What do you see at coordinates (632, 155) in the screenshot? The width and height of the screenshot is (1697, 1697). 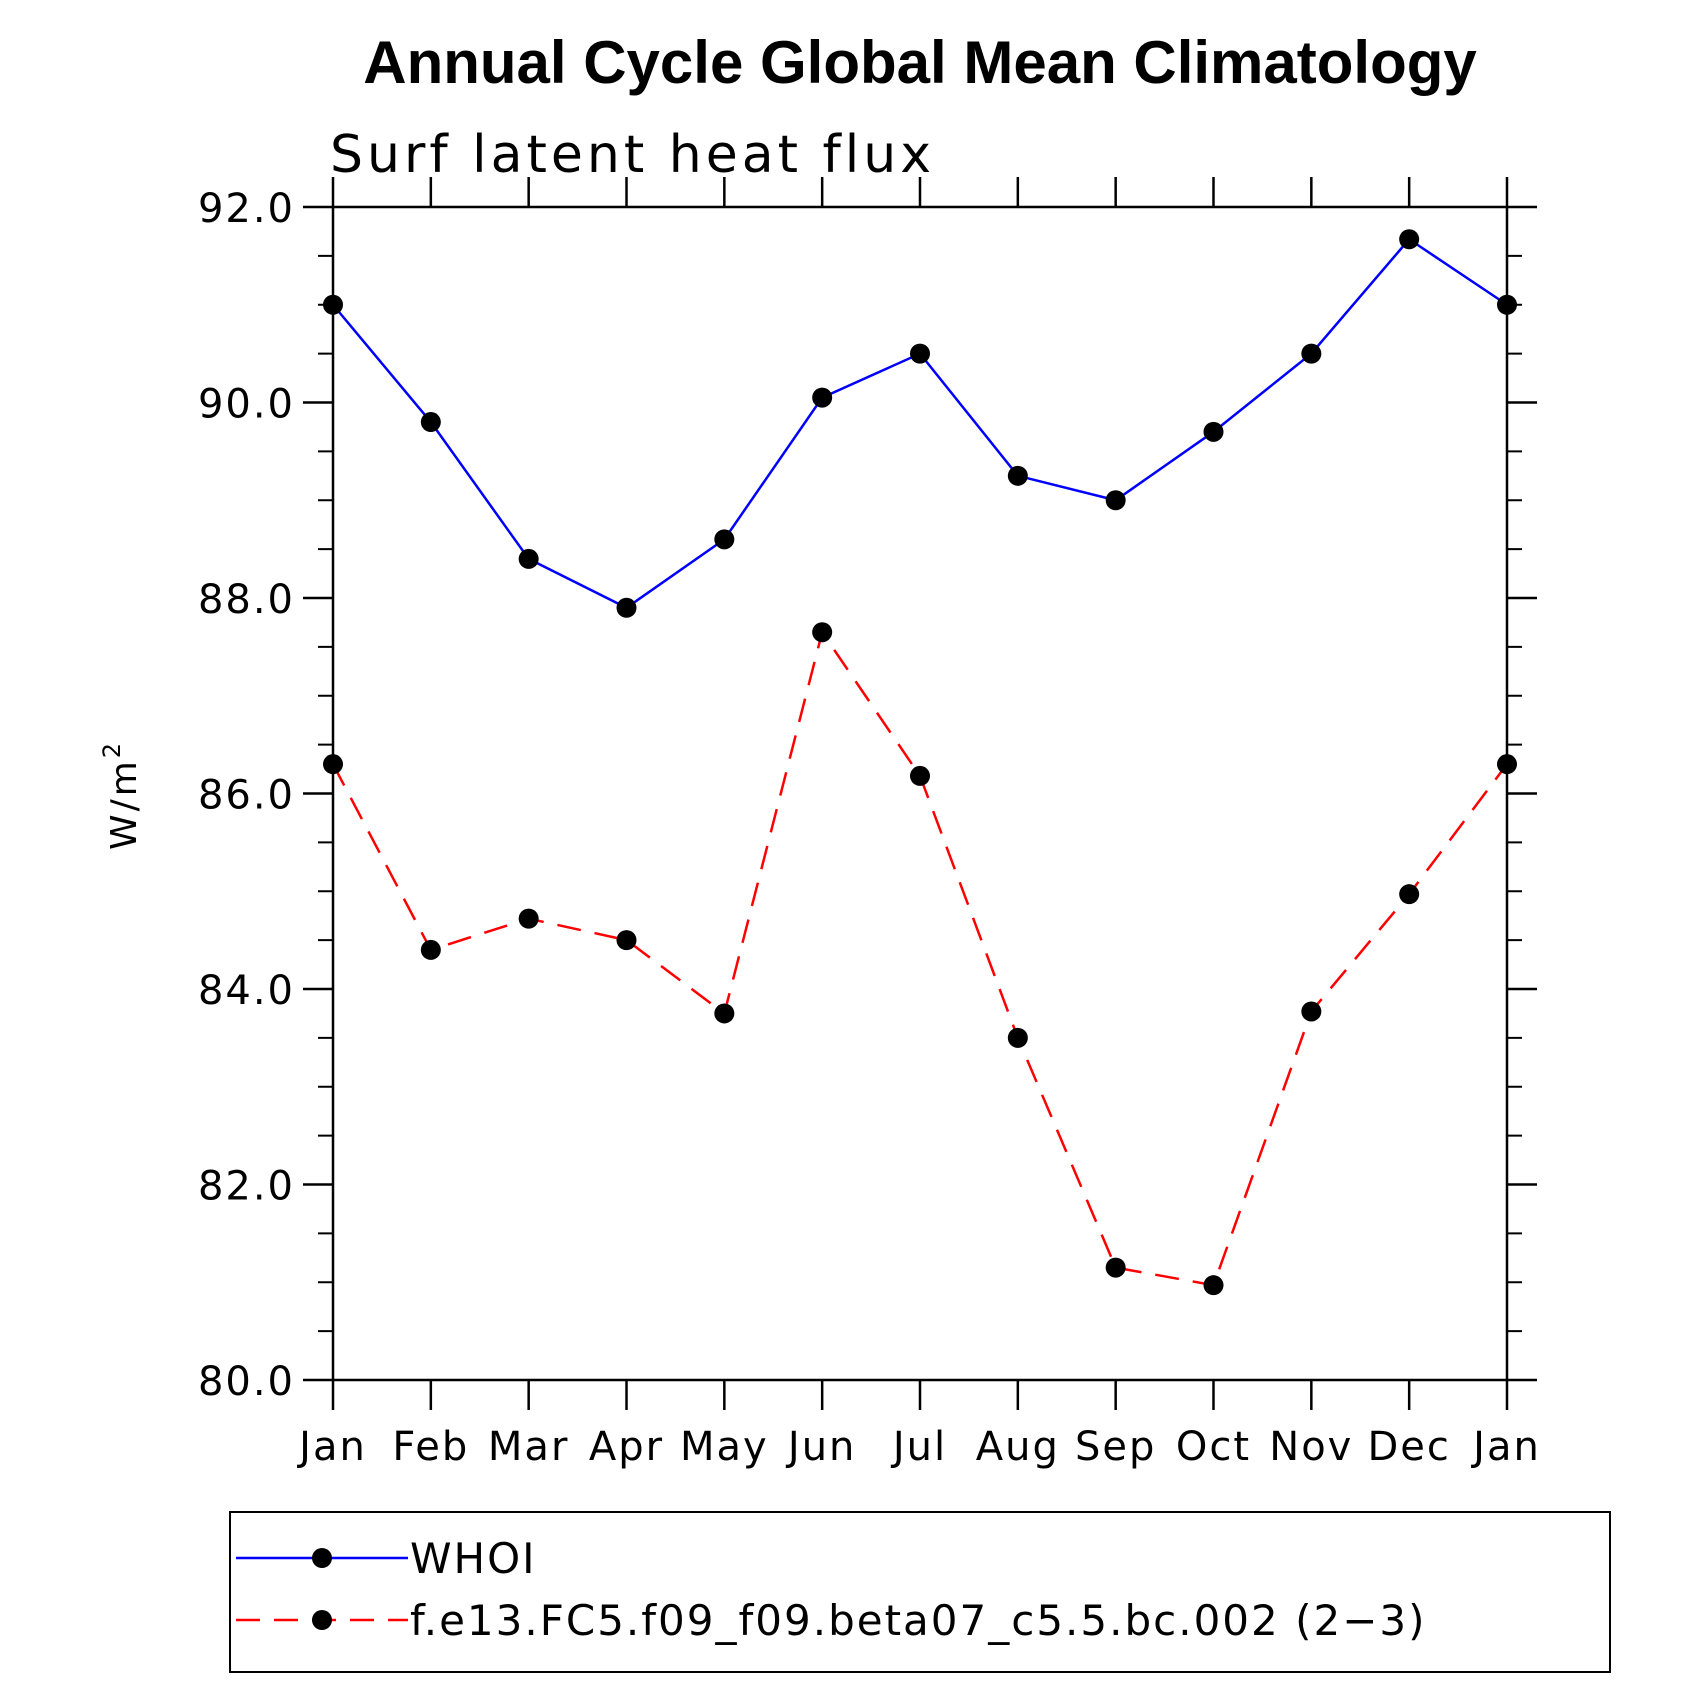 I see `chart-subtitle: Surf latent heat flux` at bounding box center [632, 155].